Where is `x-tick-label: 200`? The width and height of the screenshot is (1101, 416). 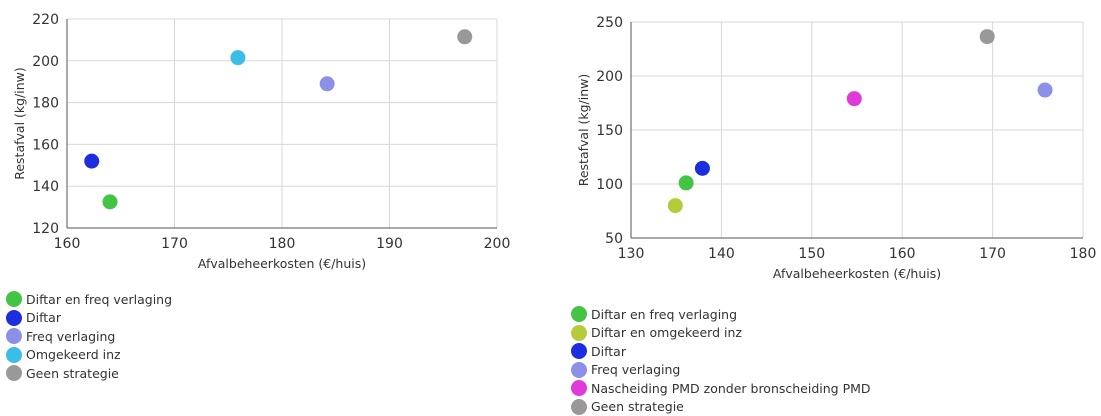 x-tick-label: 200 is located at coordinates (497, 244).